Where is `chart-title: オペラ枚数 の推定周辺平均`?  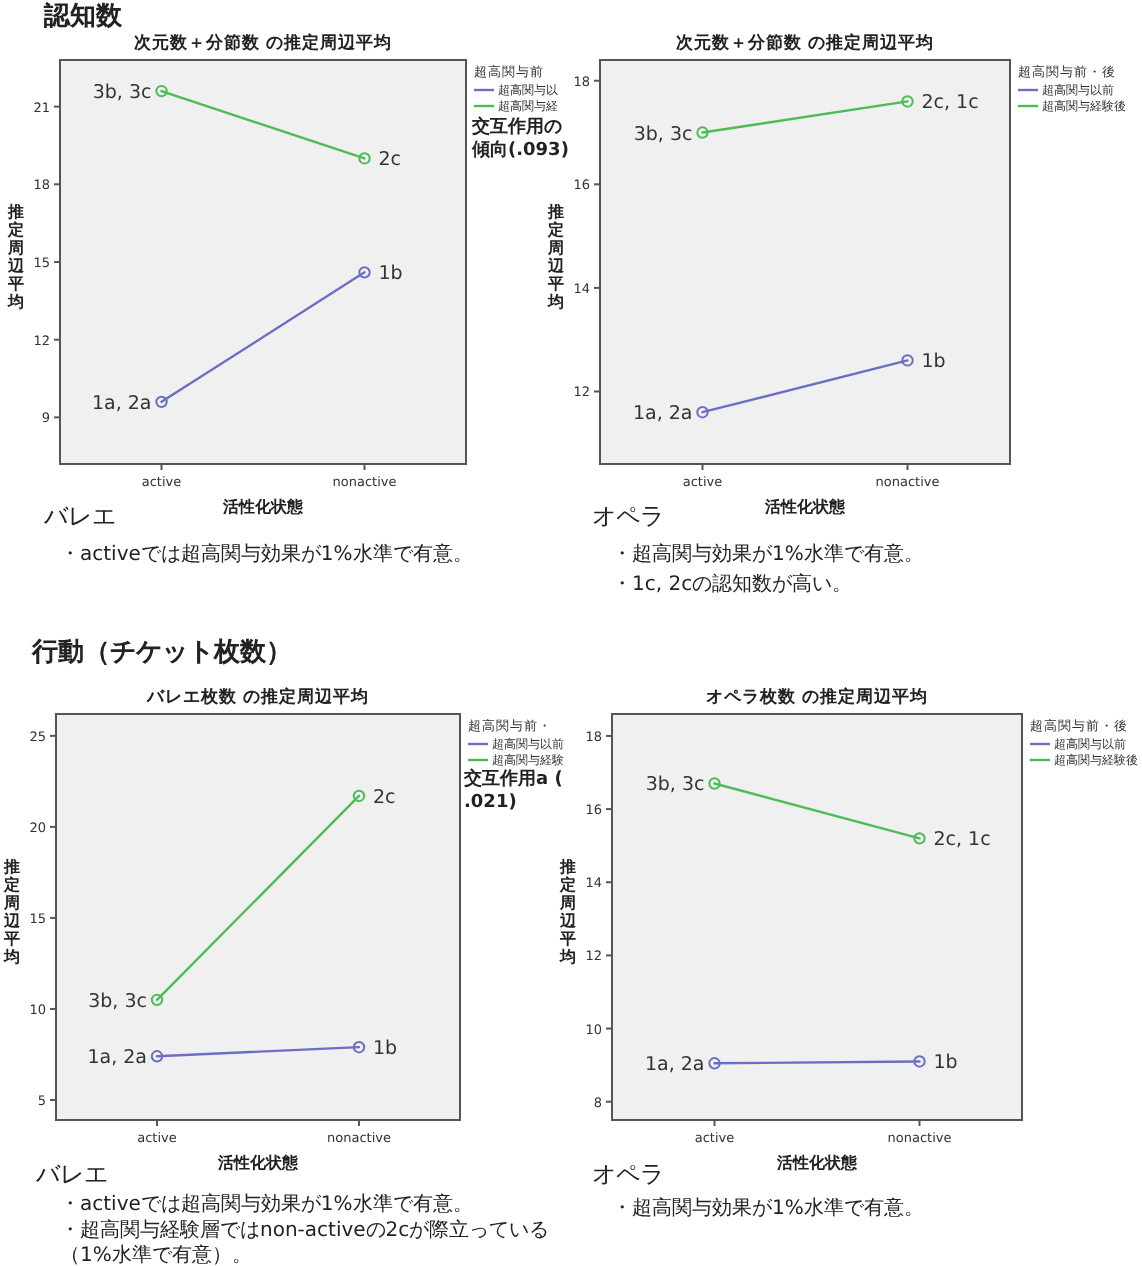
chart-title: オペラ枚数 の推定周辺平均 is located at coordinates (817, 697).